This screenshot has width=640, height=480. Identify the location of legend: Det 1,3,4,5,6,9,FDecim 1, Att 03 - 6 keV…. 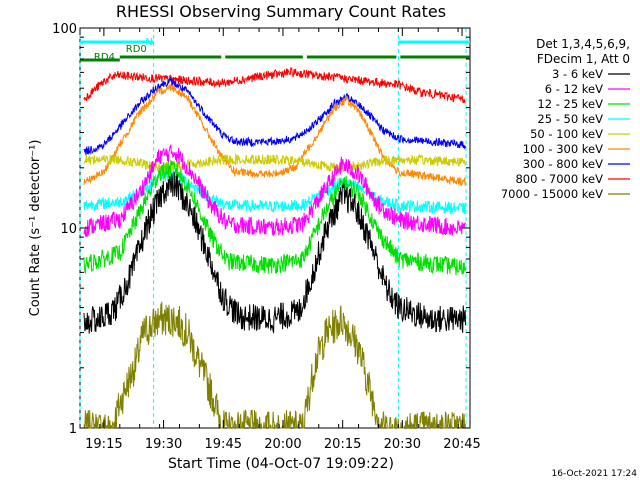
(565, 119).